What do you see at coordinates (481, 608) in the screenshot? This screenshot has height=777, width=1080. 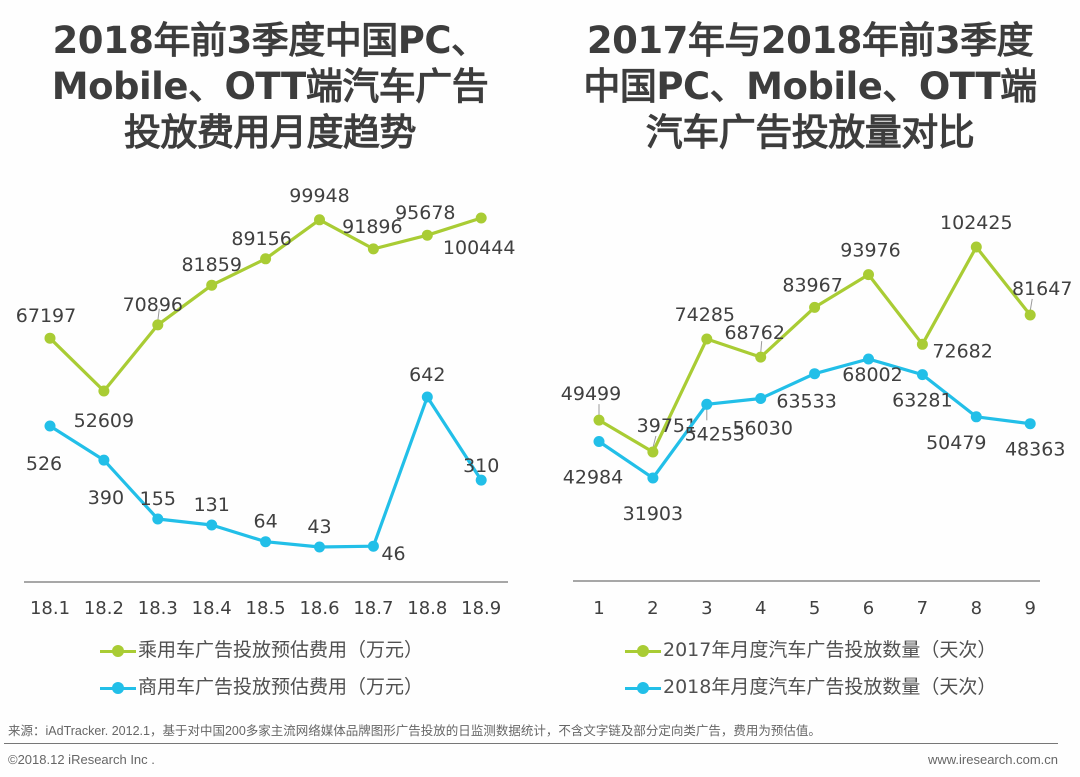 I see `left-x-tick-label: 18.9` at bounding box center [481, 608].